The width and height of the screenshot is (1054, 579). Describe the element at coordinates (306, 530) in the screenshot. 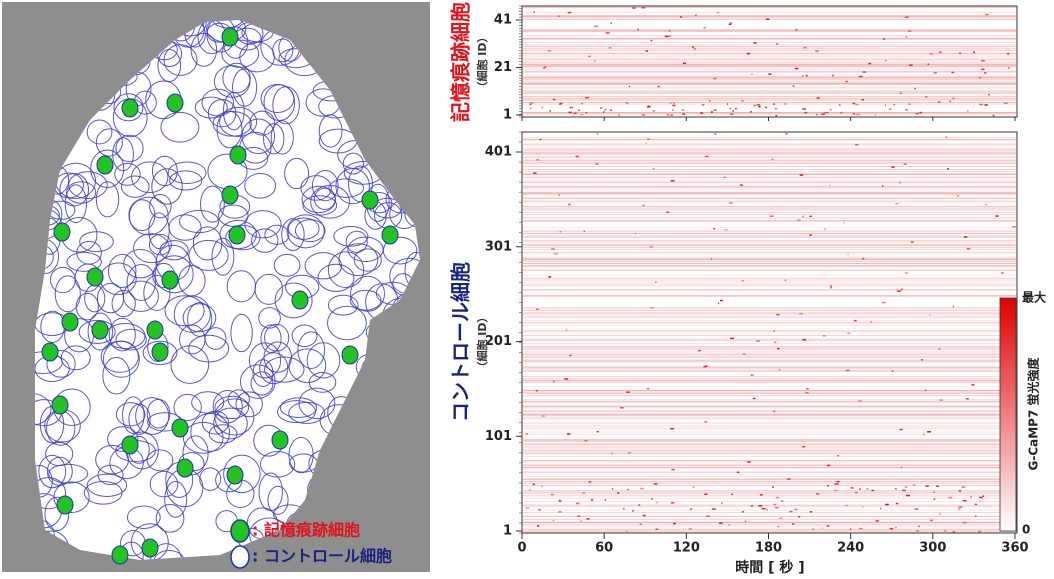

I see `legend-engram-label: : 記憶痕跡細胞` at that location.